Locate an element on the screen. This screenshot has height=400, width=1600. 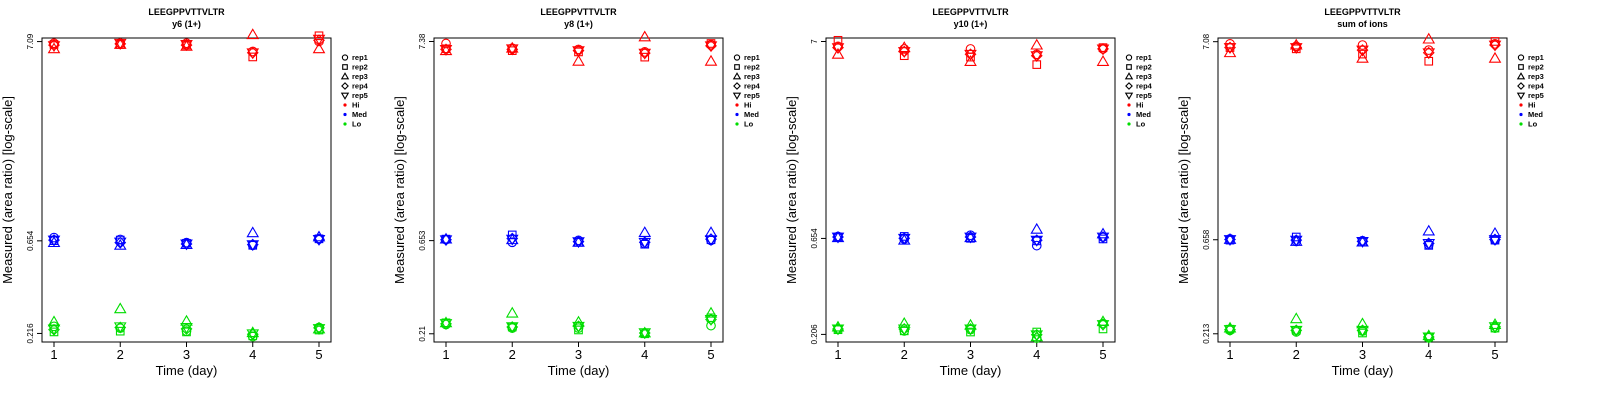
y-tick-label: 0.21 is located at coordinates (422, 333).